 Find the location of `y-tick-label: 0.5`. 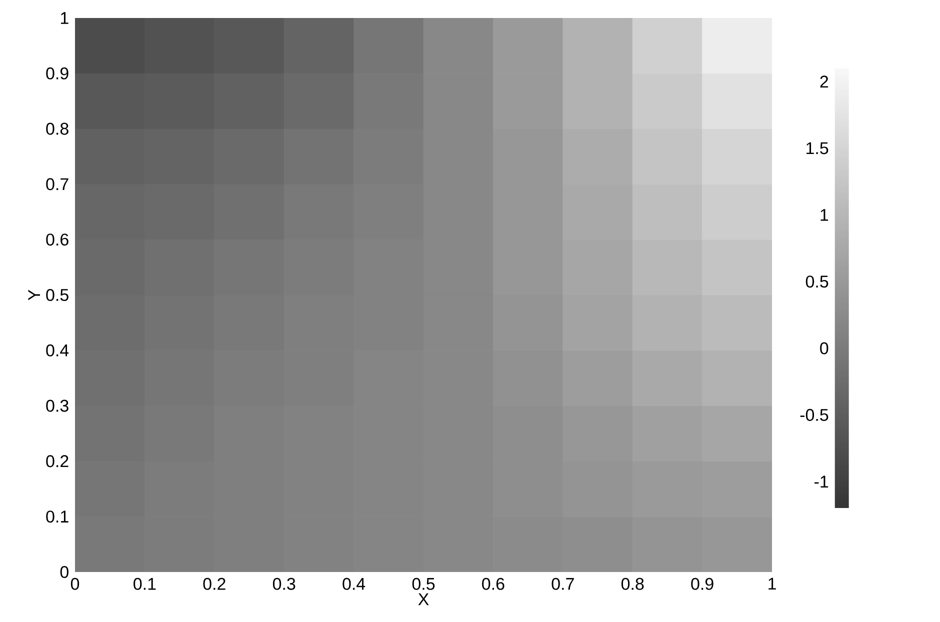

y-tick-label: 0.5 is located at coordinates (57, 295).